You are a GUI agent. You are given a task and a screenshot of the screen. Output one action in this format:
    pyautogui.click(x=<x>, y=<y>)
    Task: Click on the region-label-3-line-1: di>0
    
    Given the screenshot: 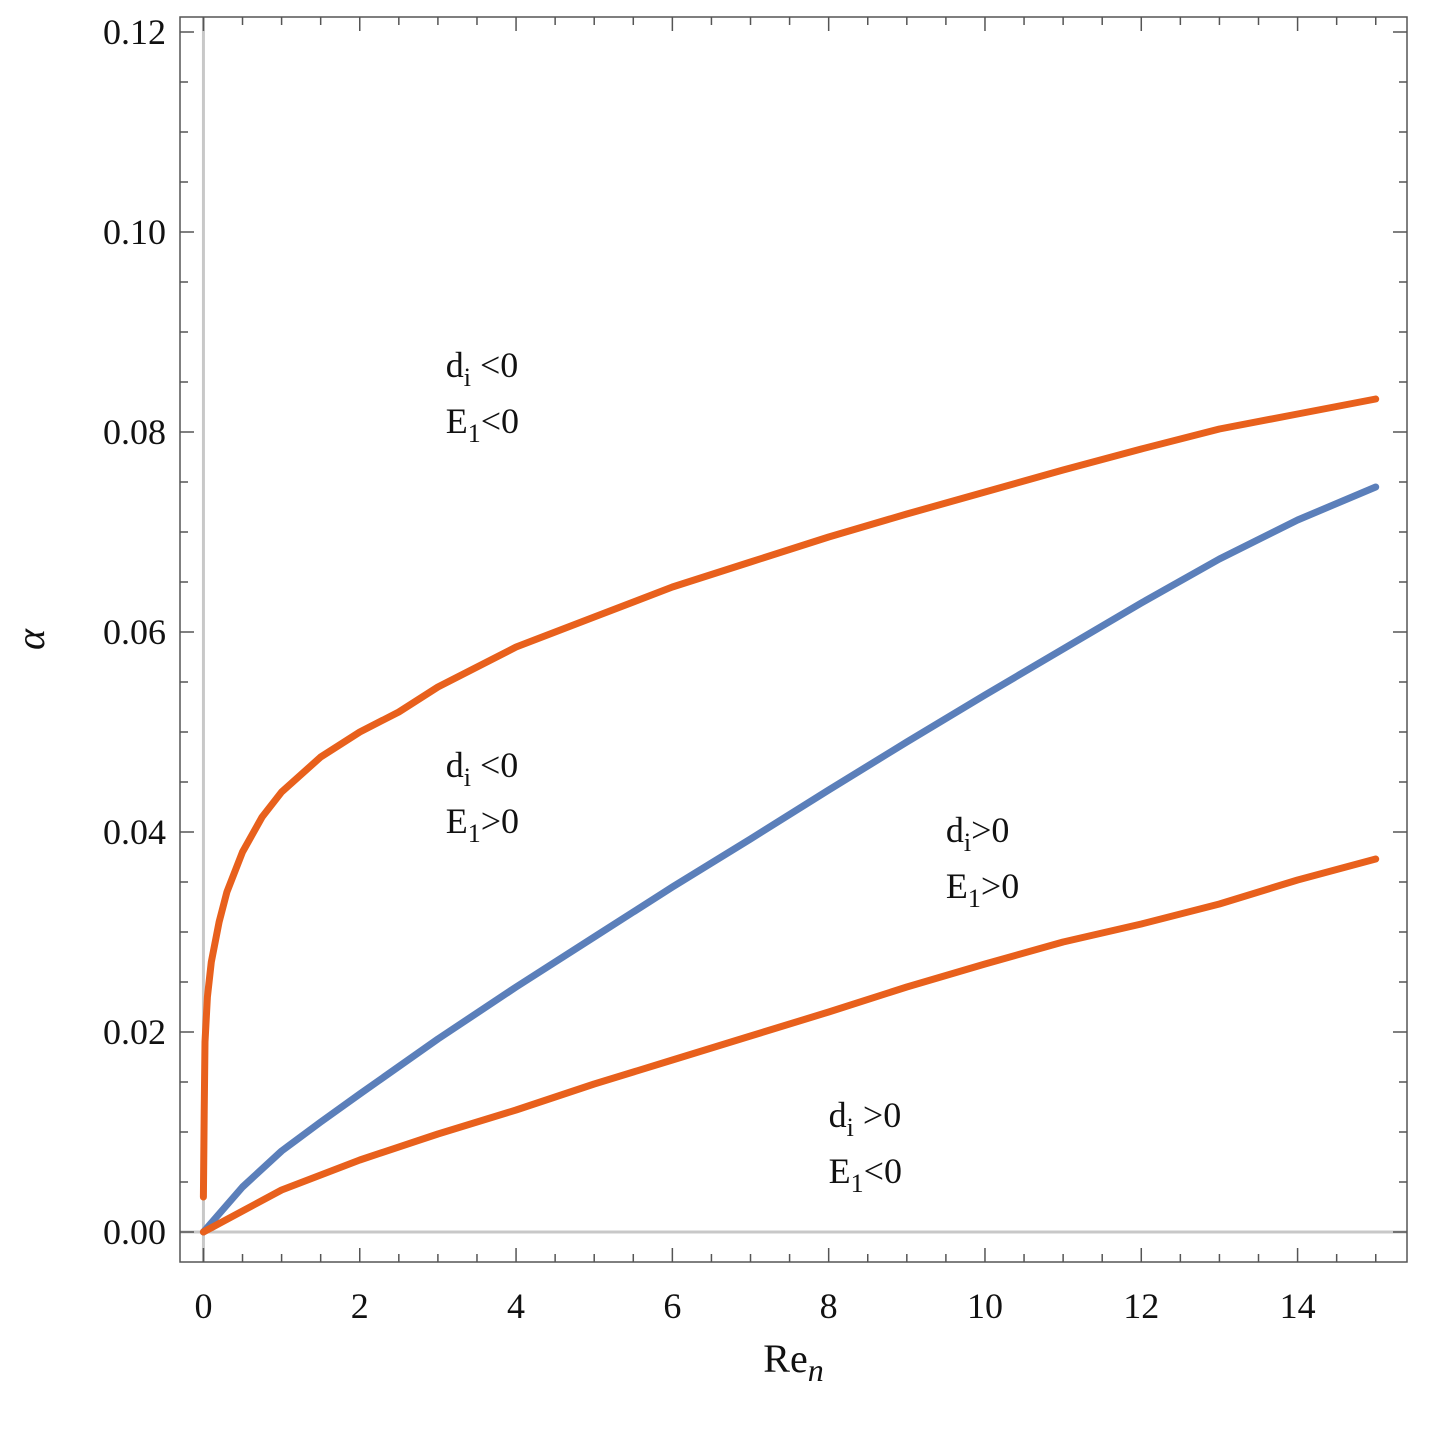 What is the action you would take?
    pyautogui.click(x=978, y=833)
    